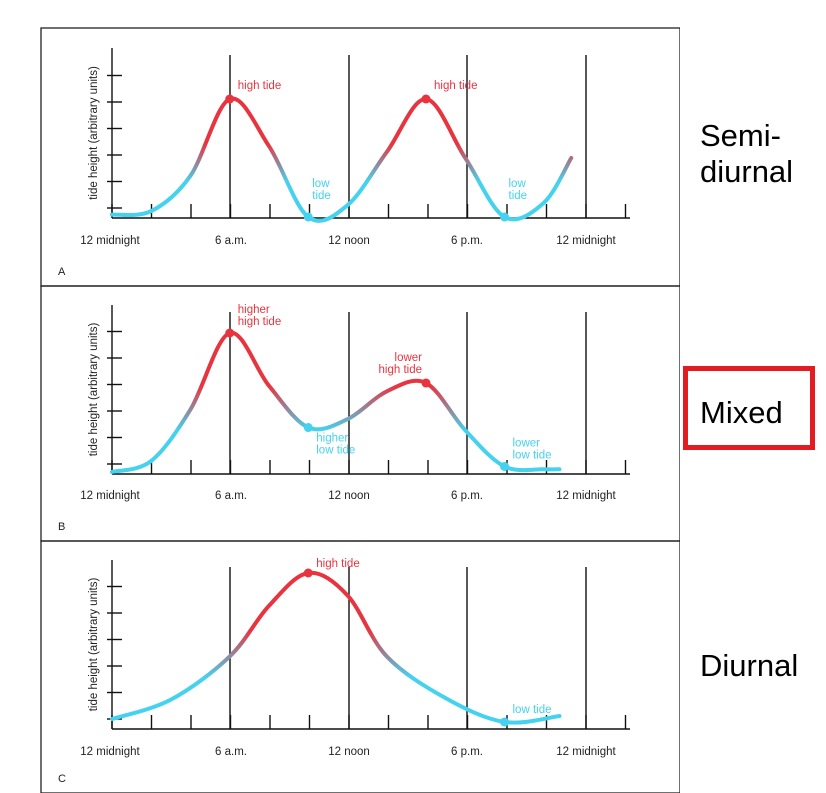 The width and height of the screenshot is (826, 793). What do you see at coordinates (749, 665) in the screenshot?
I see `diurnal-label: Diurnal` at bounding box center [749, 665].